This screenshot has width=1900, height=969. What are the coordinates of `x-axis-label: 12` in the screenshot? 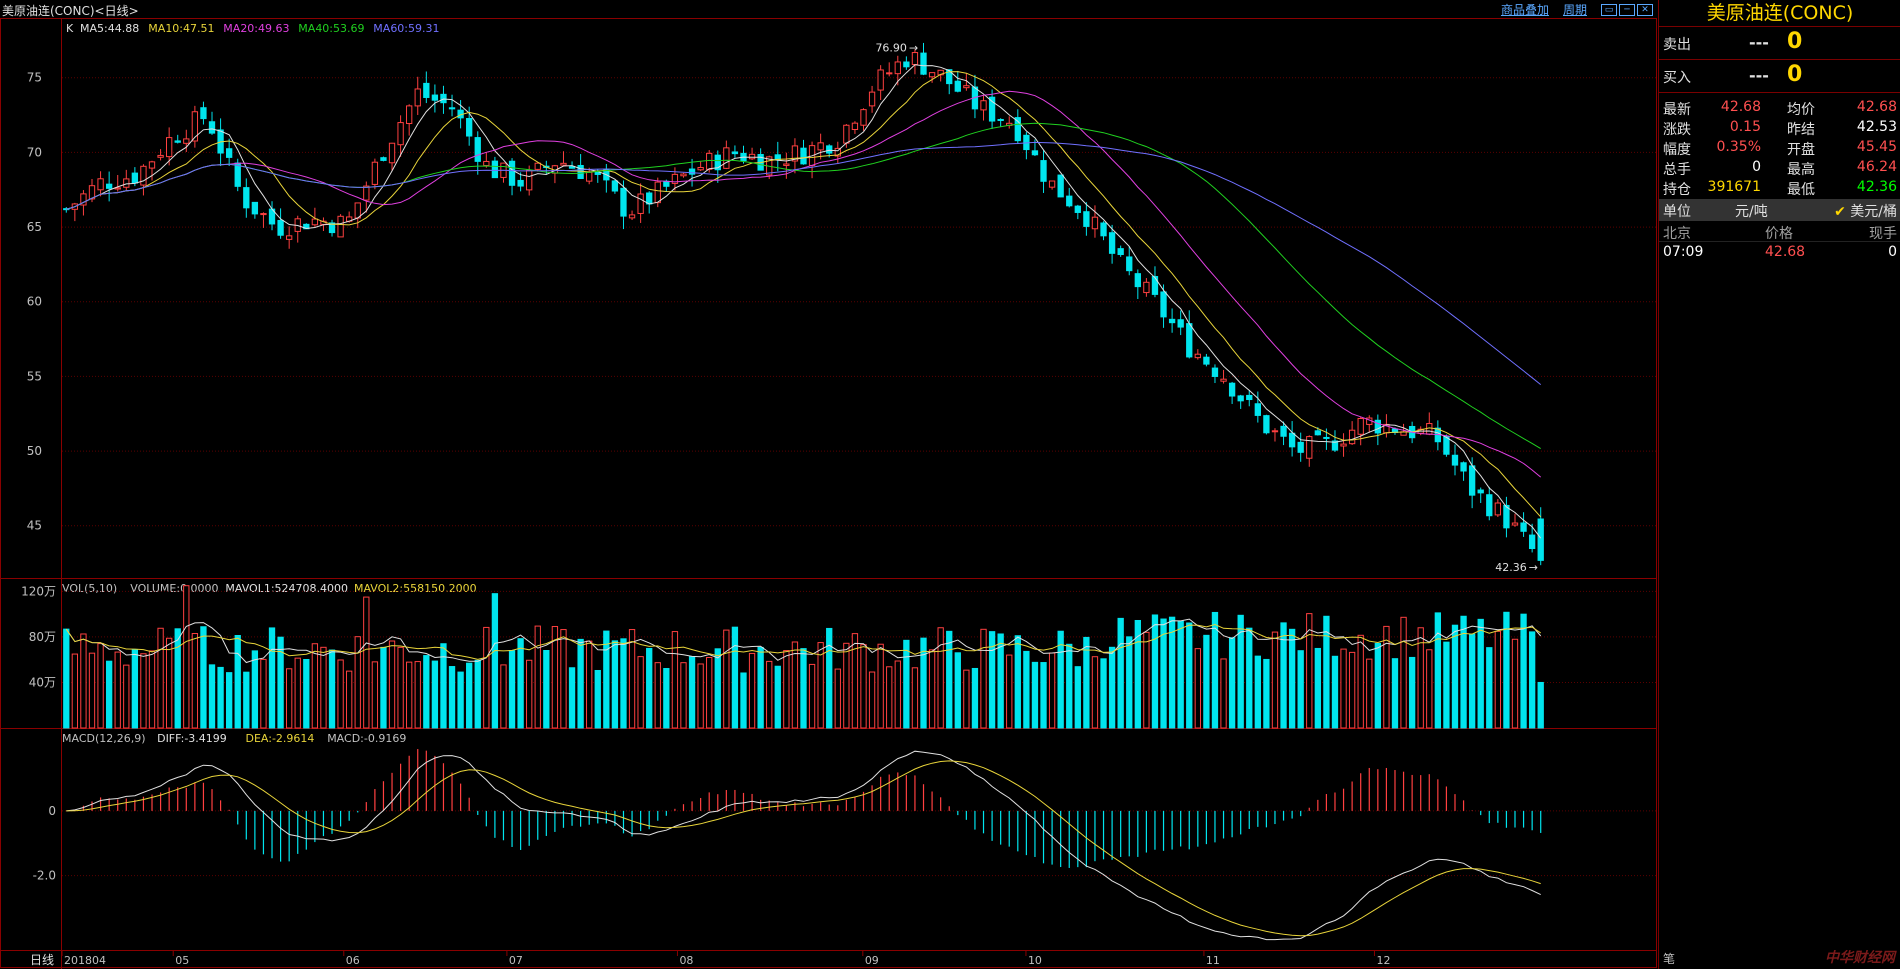 It's located at (1383, 960).